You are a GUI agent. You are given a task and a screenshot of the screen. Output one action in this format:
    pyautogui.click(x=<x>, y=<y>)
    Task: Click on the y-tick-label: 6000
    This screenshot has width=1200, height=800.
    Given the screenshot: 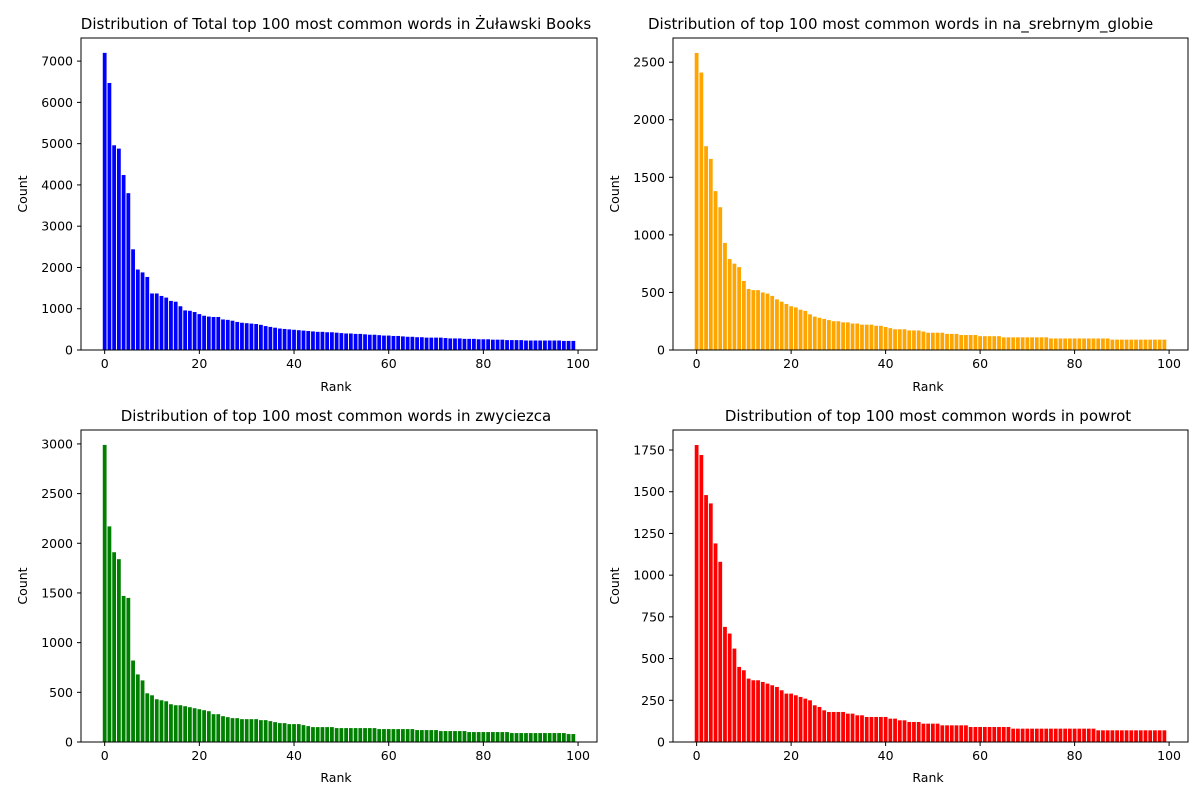 What is the action you would take?
    pyautogui.click(x=57, y=102)
    